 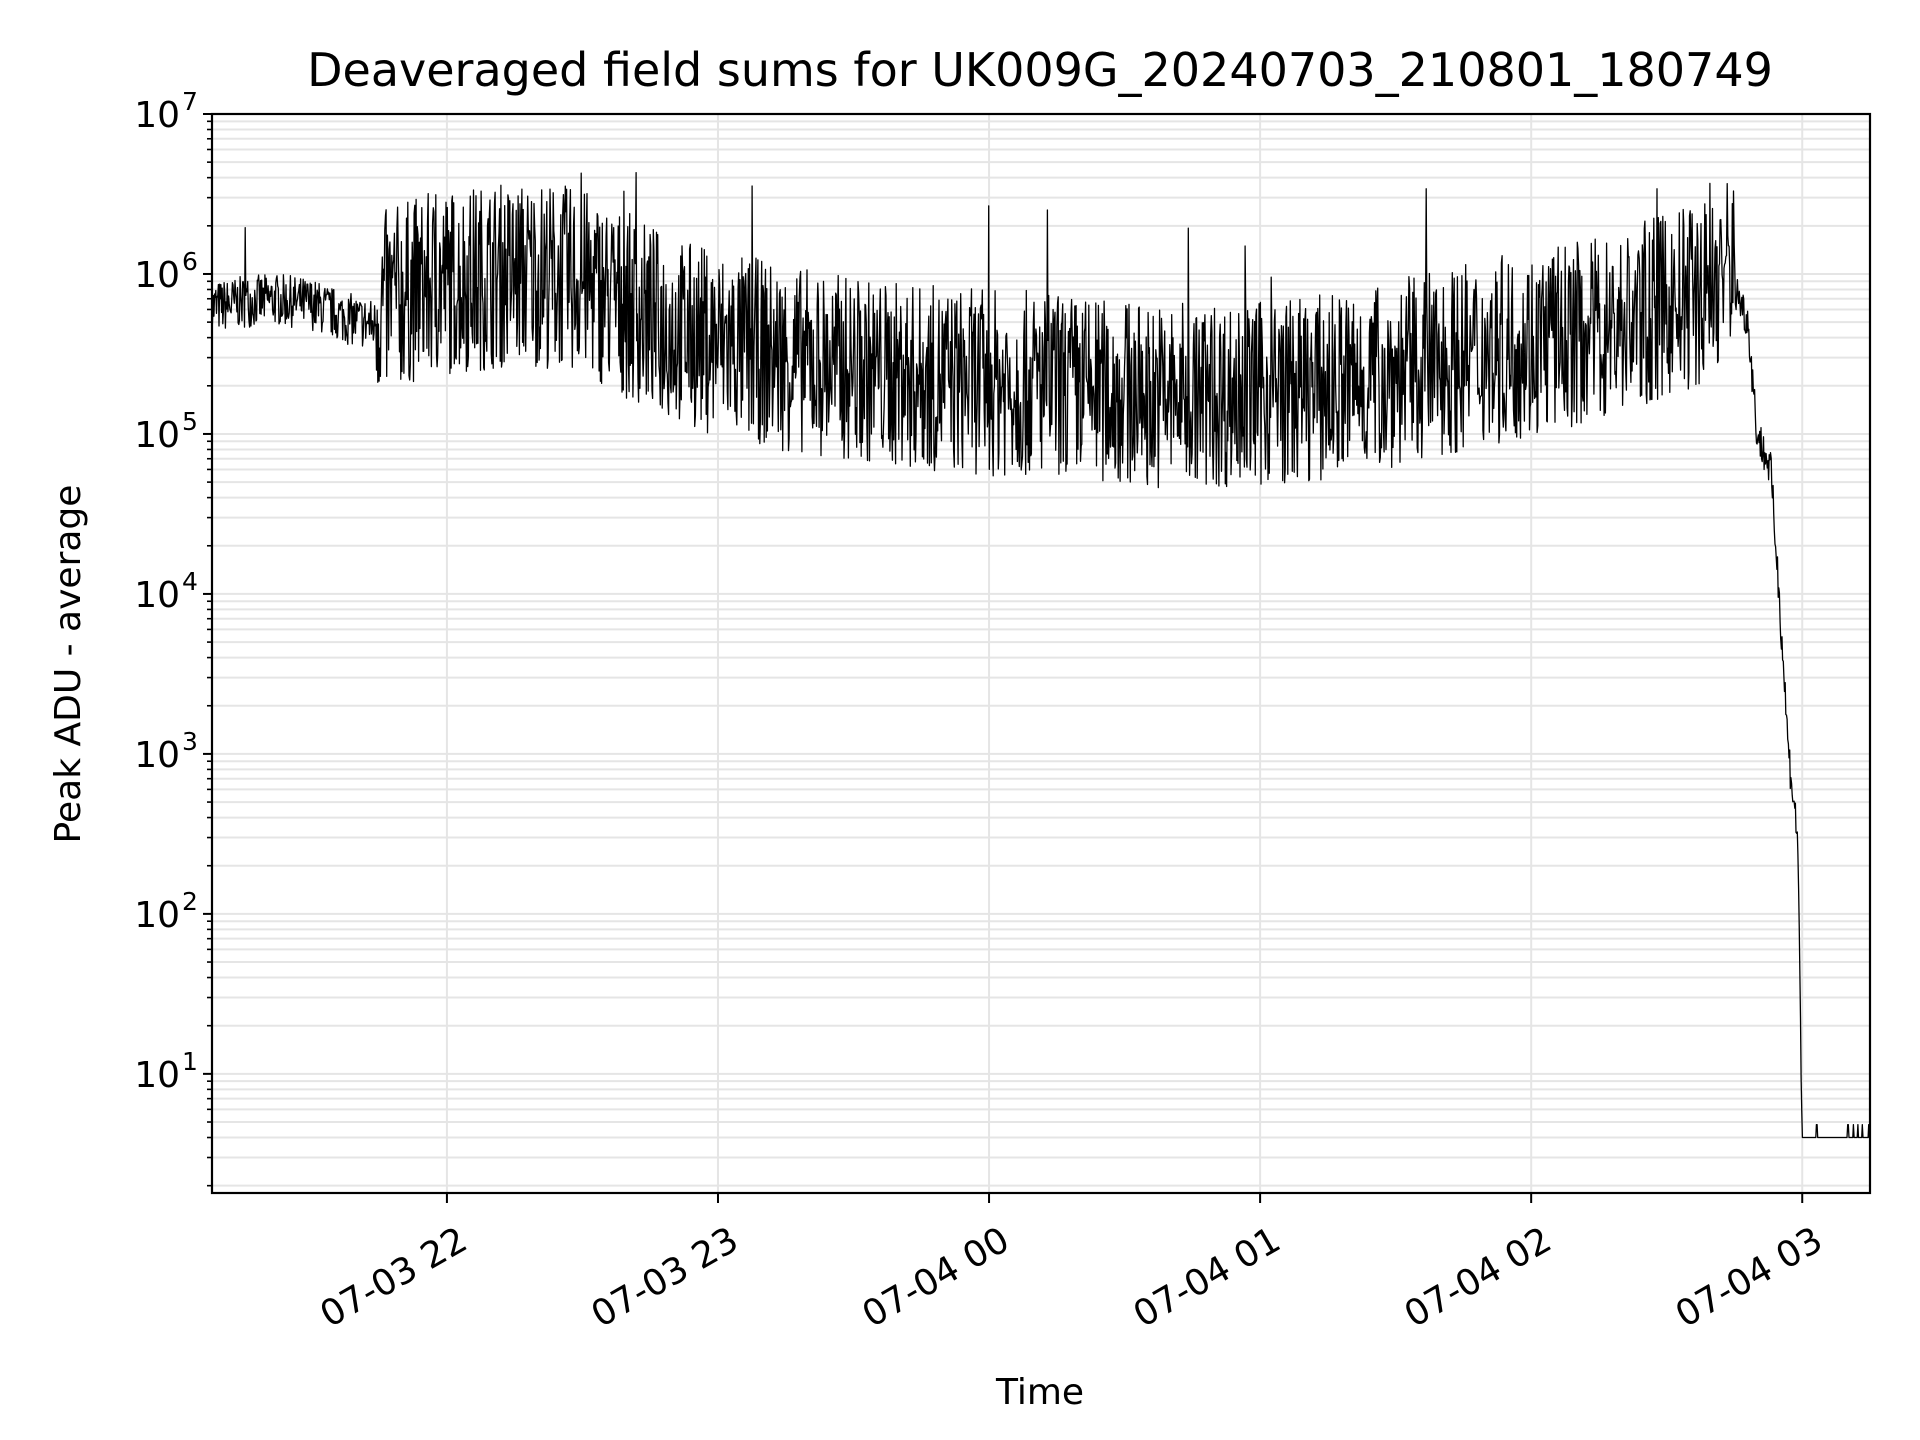 I want to click on y-tick-exponent: 7, so click(x=190, y=101).